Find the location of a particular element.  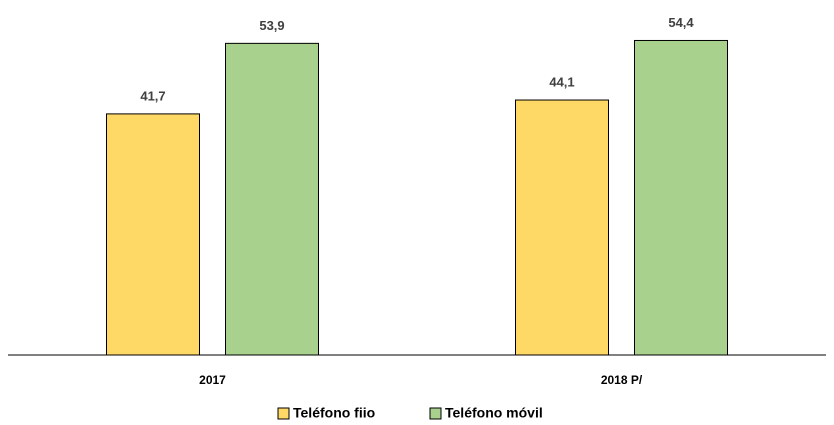

data-label: 53,9 is located at coordinates (271, 25).